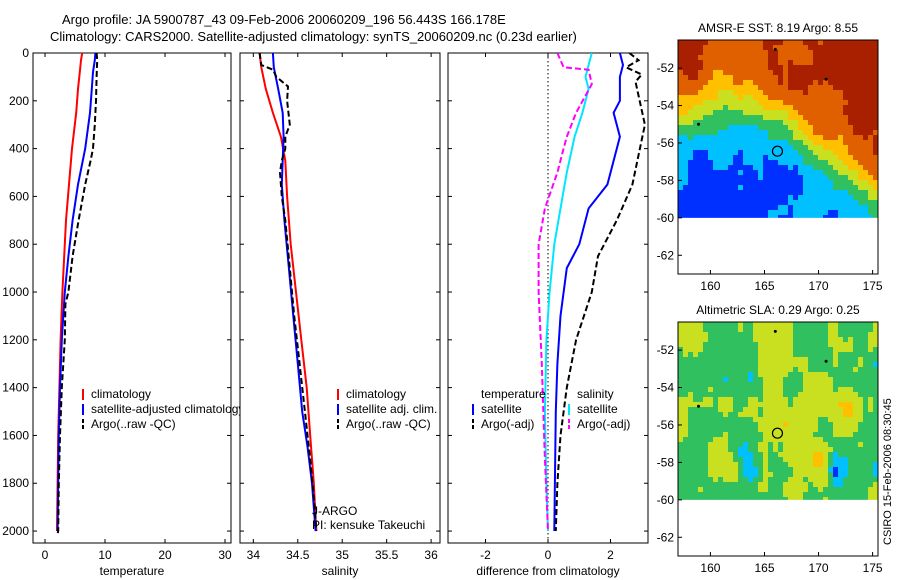  What do you see at coordinates (778, 28) in the screenshot?
I see `sst-map-title: AMSR-E SST: 8.19 Argo: 8.55` at bounding box center [778, 28].